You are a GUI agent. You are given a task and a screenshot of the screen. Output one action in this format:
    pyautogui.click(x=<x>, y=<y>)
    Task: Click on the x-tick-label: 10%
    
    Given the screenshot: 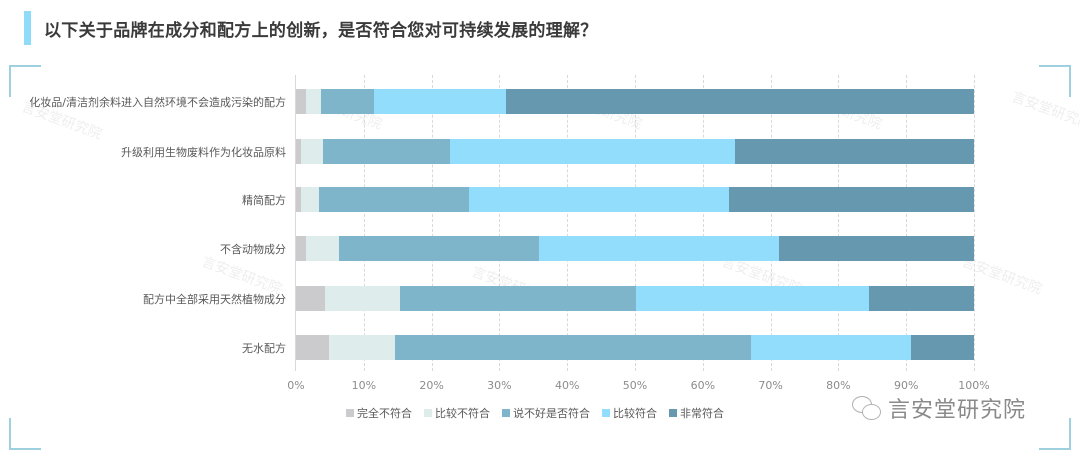 What is the action you would take?
    pyautogui.click(x=364, y=385)
    